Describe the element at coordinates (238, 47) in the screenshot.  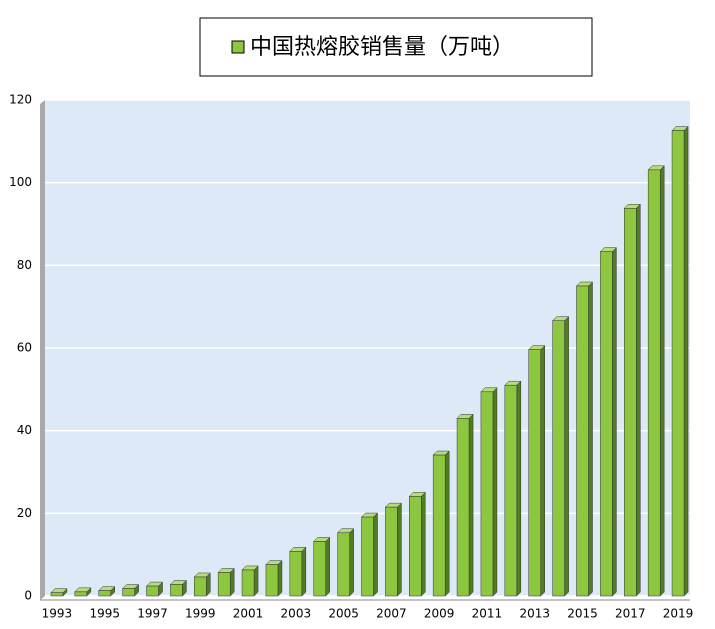
I see `legend-swatch` at that location.